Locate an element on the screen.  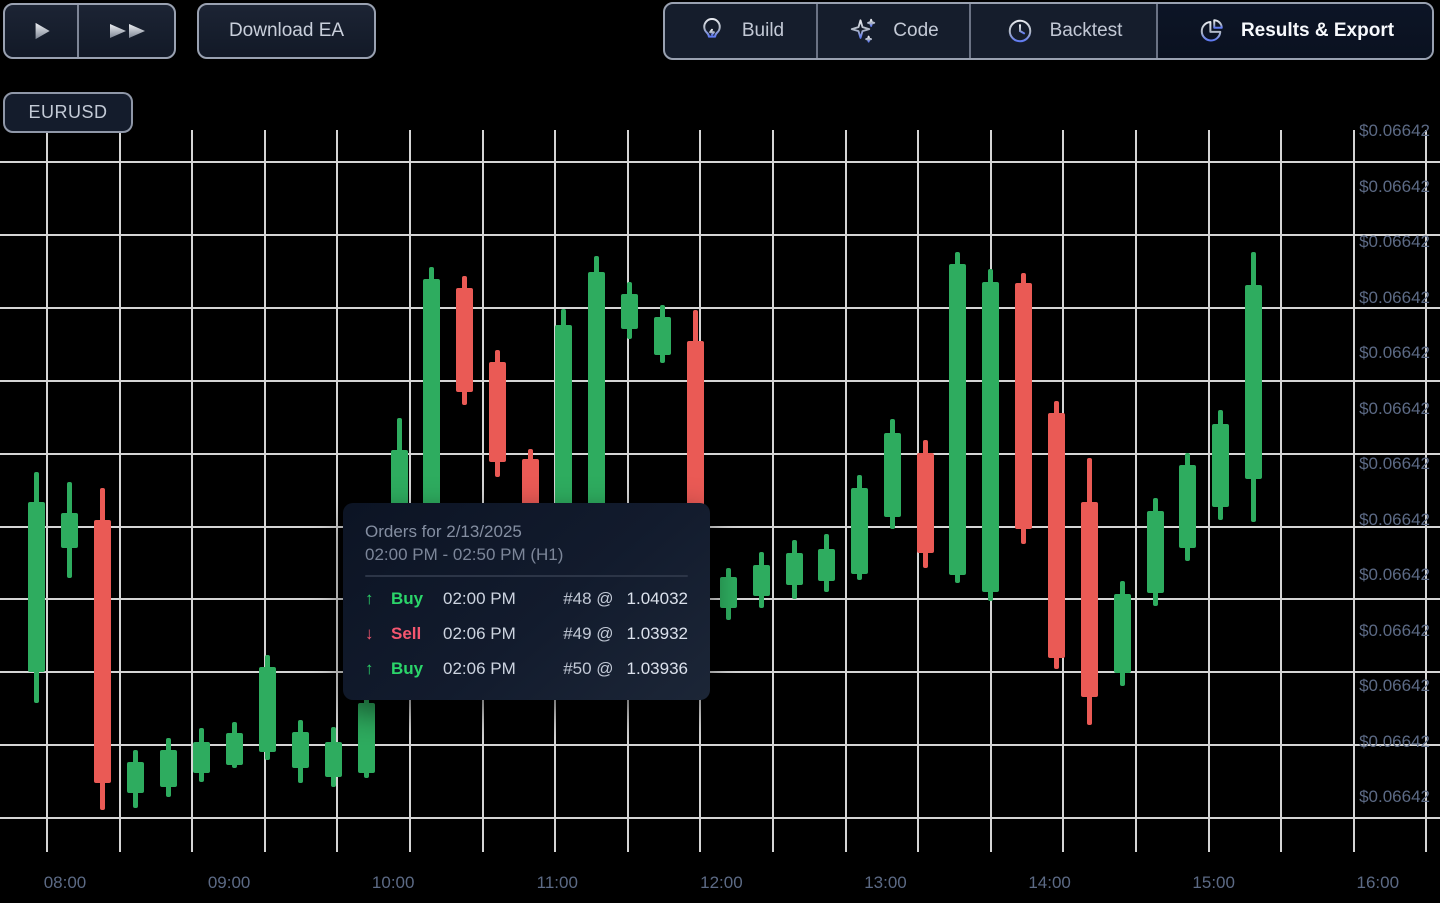
x-axis-label: 16:00 is located at coordinates (1378, 882).